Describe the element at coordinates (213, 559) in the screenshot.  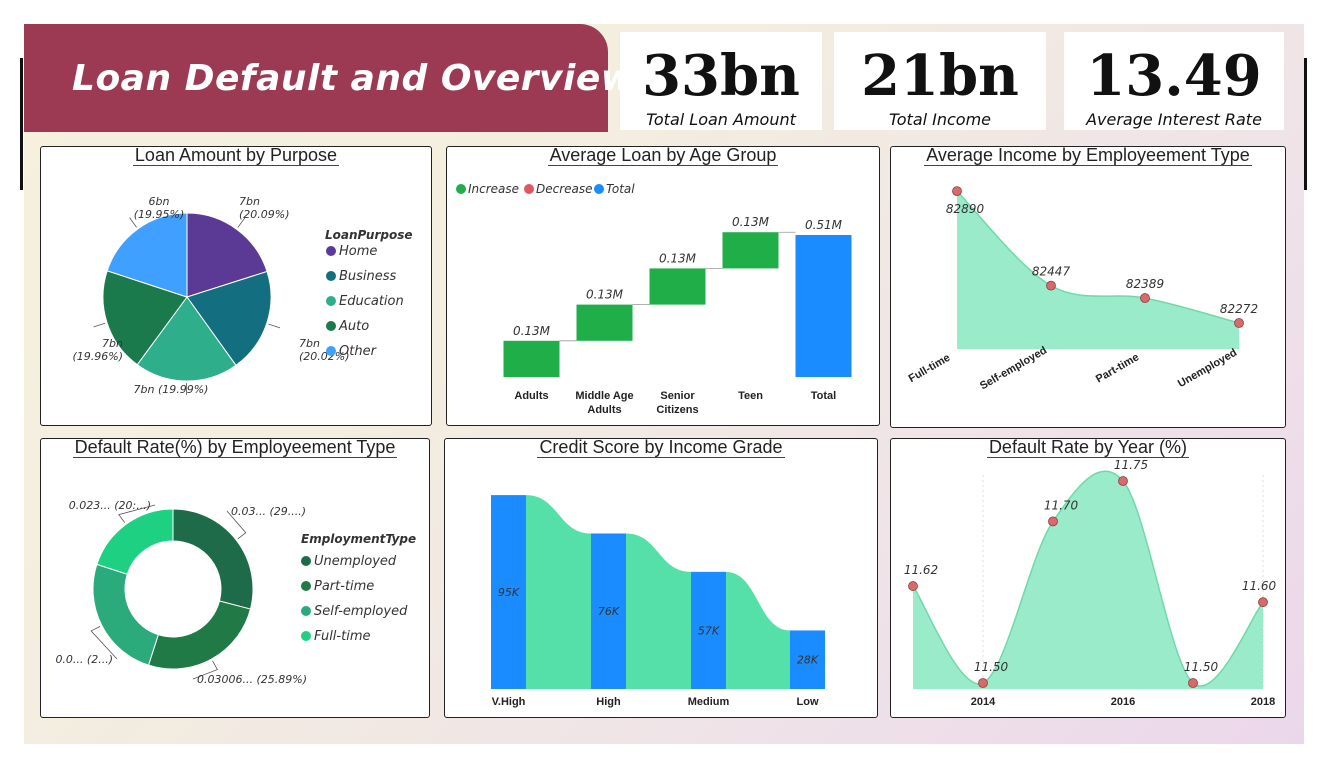
I see `donut-slice-unemployed` at that location.